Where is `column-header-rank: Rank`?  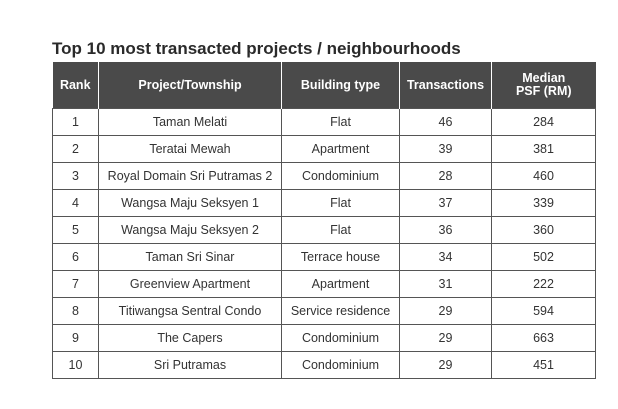
column-header-rank: Rank is located at coordinates (75, 85).